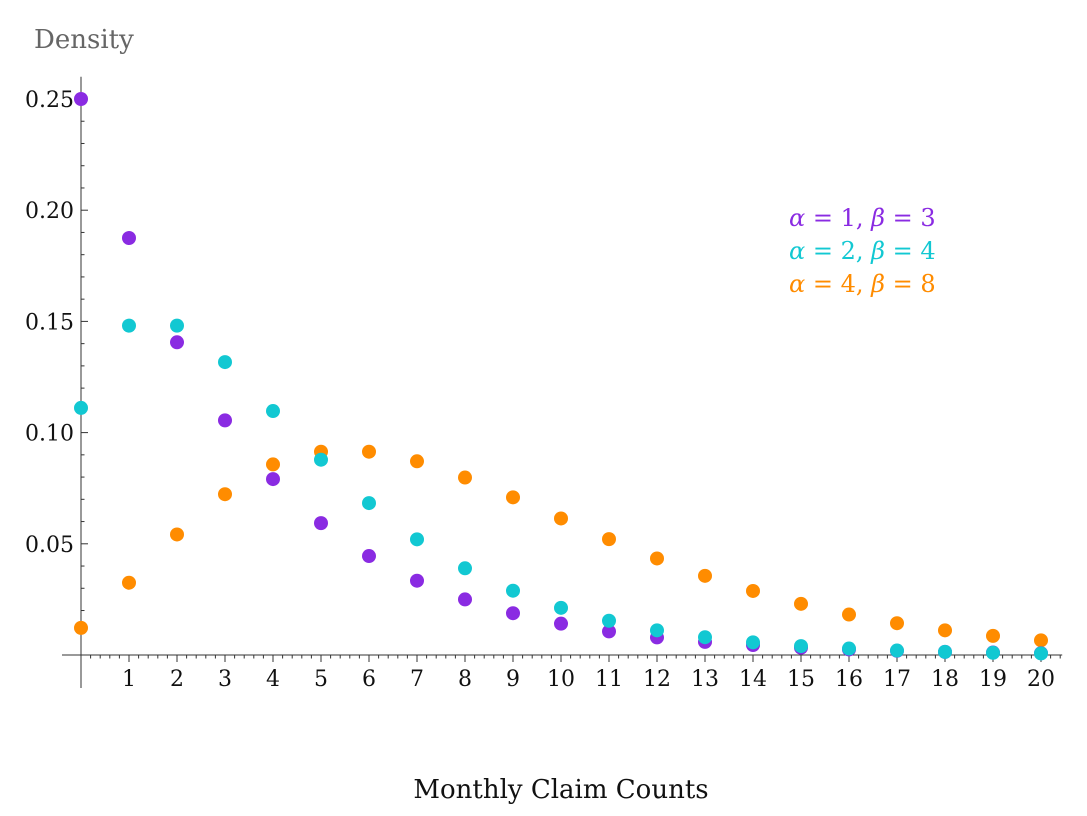 The width and height of the screenshot is (1087, 816). I want to click on x-tick-label: 10, so click(561, 679).